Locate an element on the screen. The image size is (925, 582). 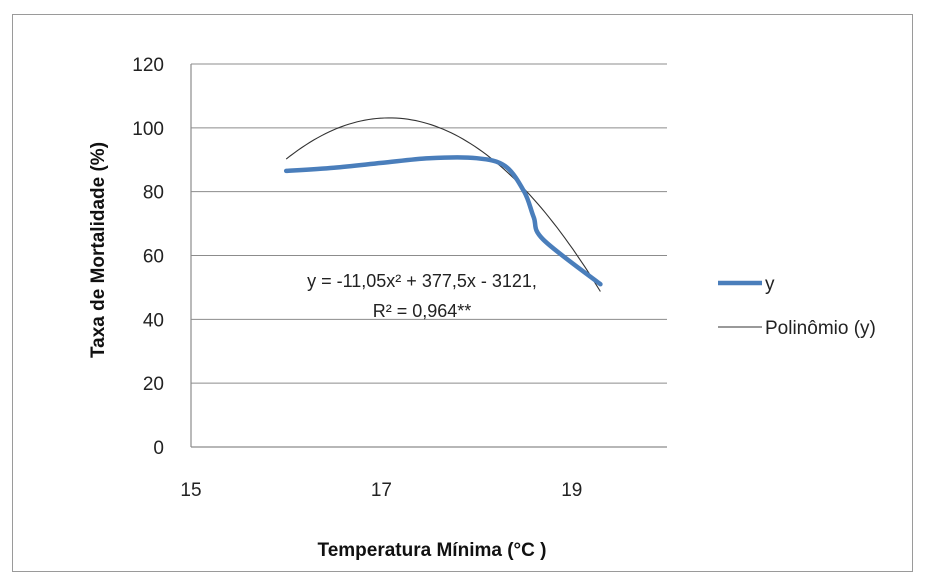
y-tick-label: 40 is located at coordinates (153, 320).